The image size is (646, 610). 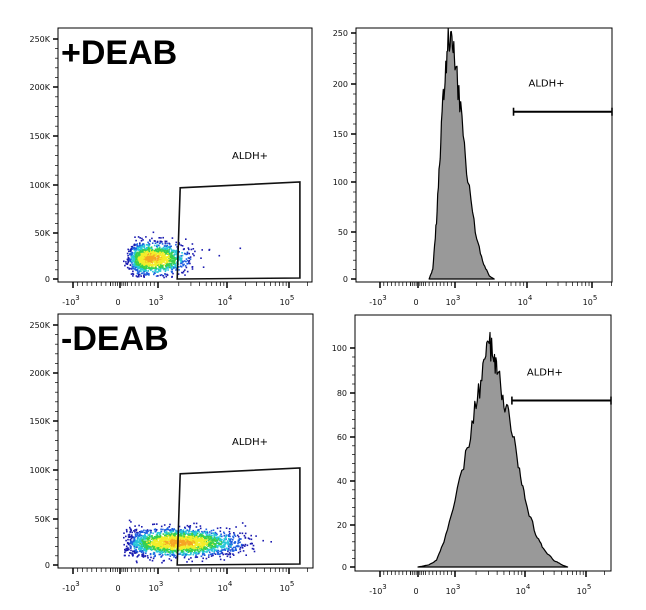 I want to click on aldh-gate-polygon, so click(x=238, y=230).